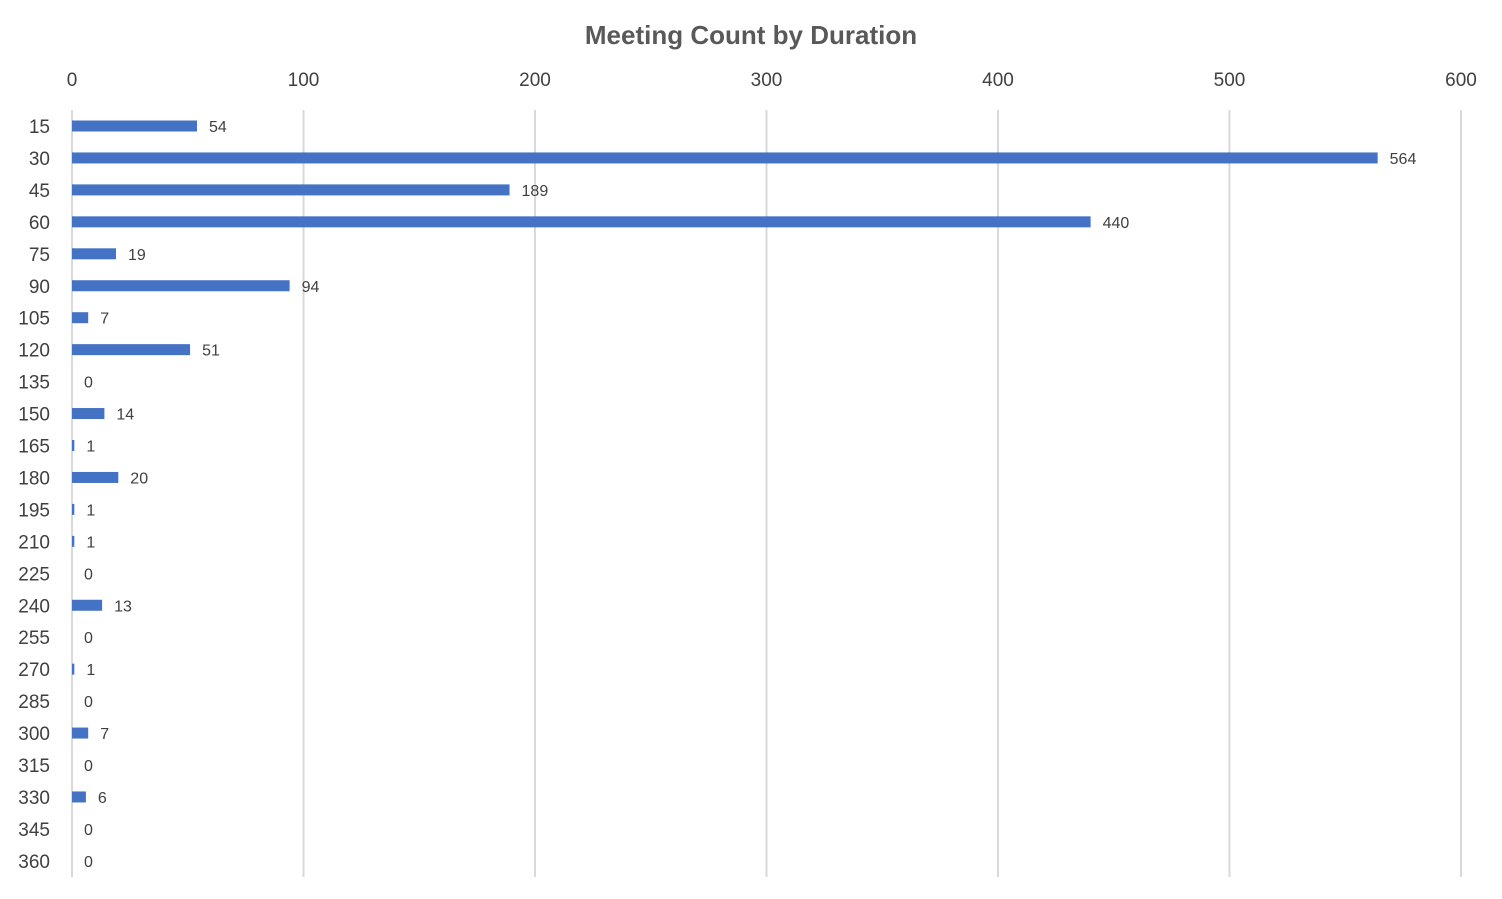 This screenshot has height=899, width=1502. I want to click on category-label: 345, so click(34, 830).